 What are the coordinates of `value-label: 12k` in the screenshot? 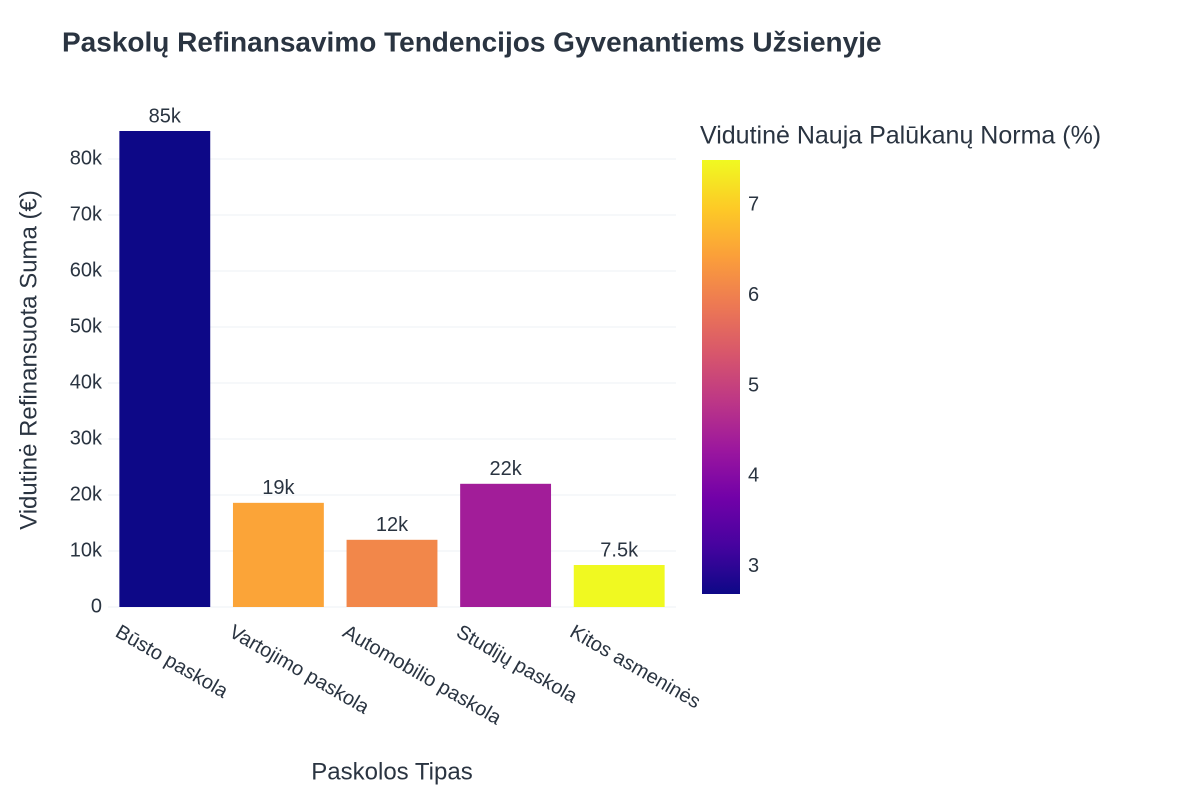 It's located at (392, 525).